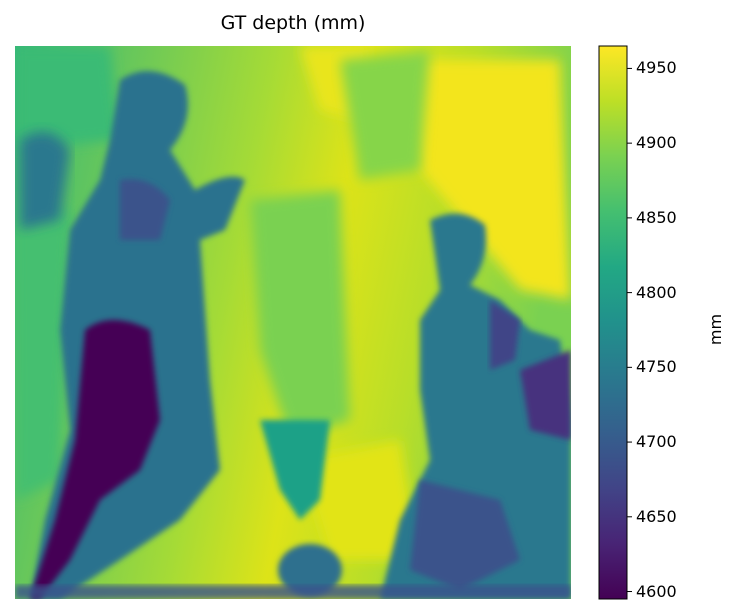 The width and height of the screenshot is (737, 615). What do you see at coordinates (716, 329) in the screenshot?
I see `colorbar-label: mm` at bounding box center [716, 329].